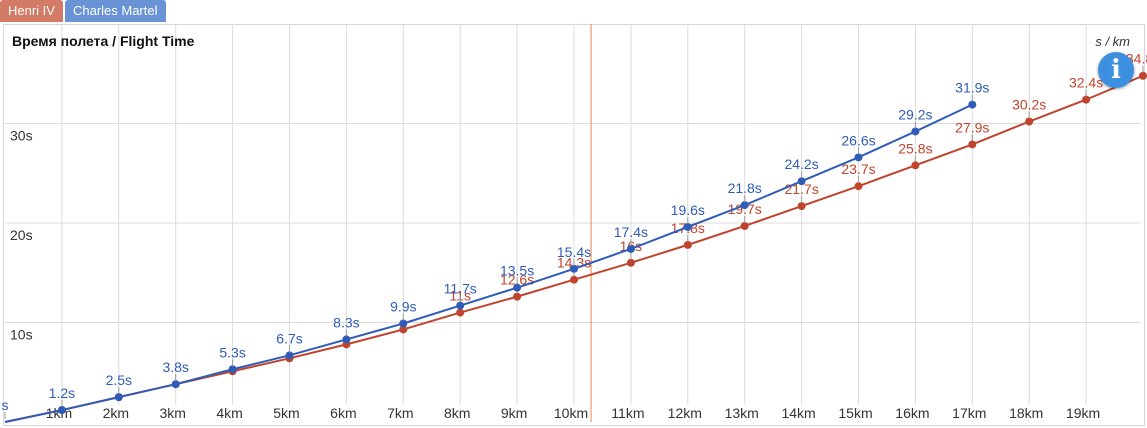 This screenshot has width=1147, height=428. I want to click on x-tick-label: 14km, so click(798, 413).